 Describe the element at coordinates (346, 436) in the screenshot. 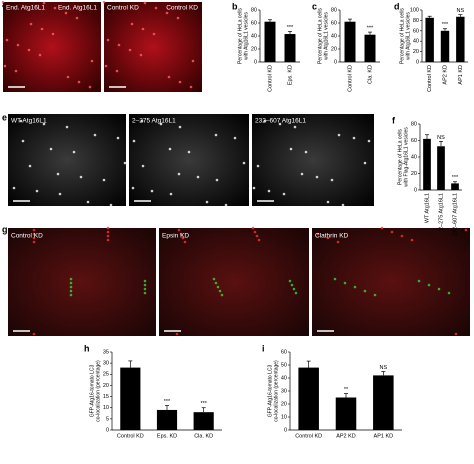

I see `x-tick-label: AP2 KD` at that location.